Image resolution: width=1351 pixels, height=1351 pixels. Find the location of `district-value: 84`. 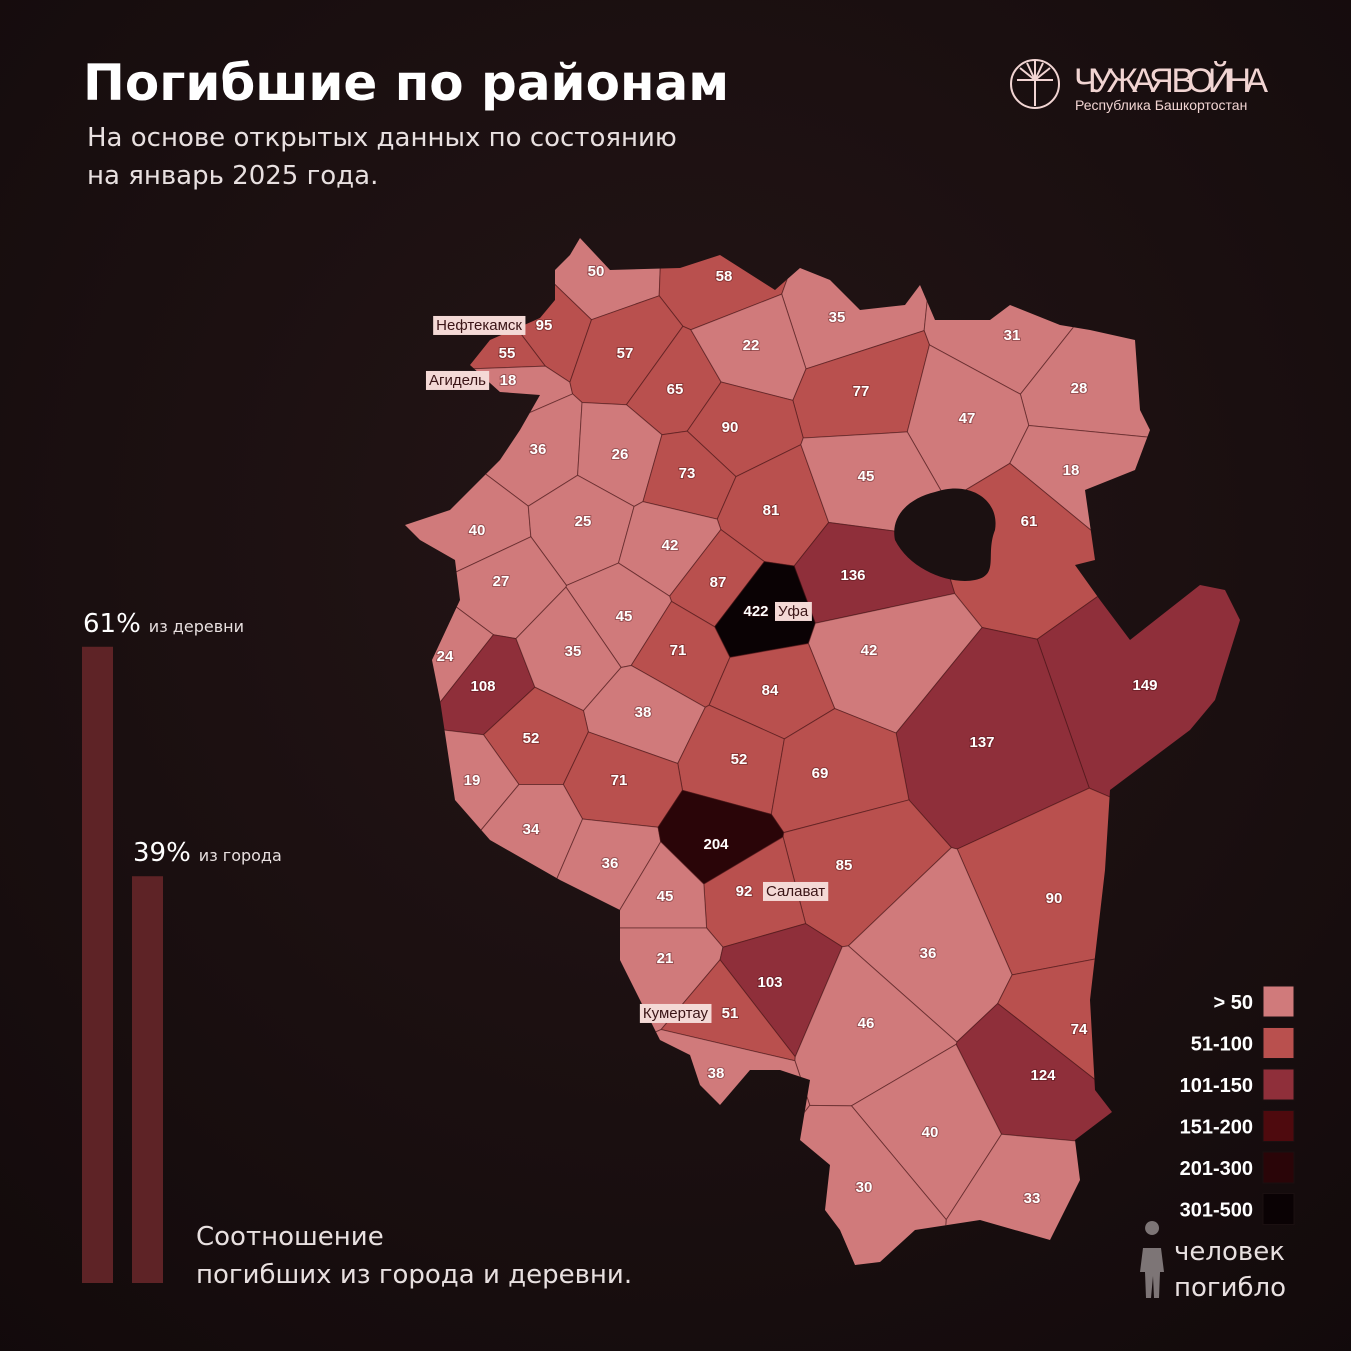

district-value: 84 is located at coordinates (770, 690).